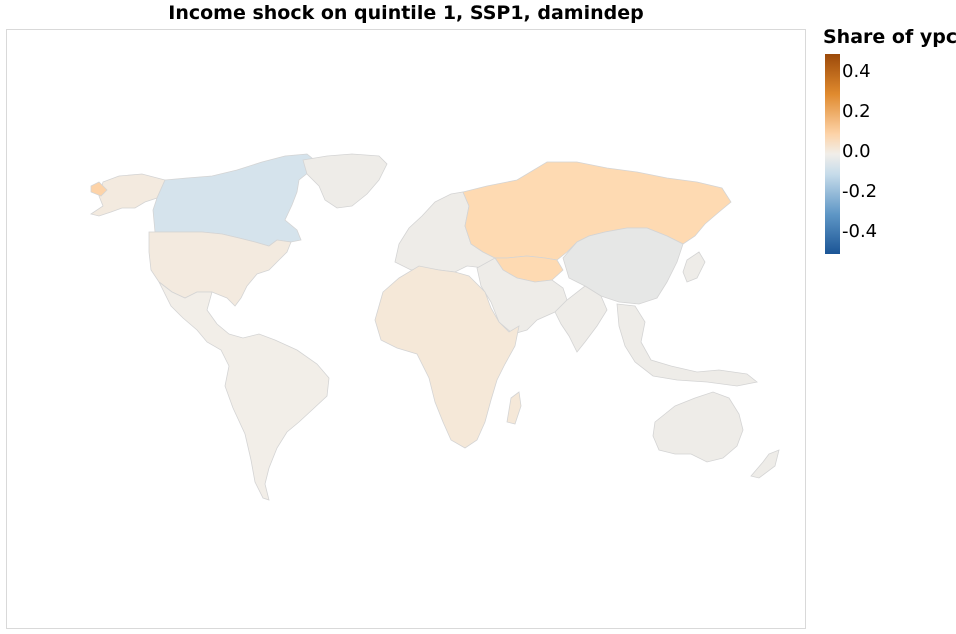  I want to click on legend-tick-0.0: 0.0, so click(856, 151).